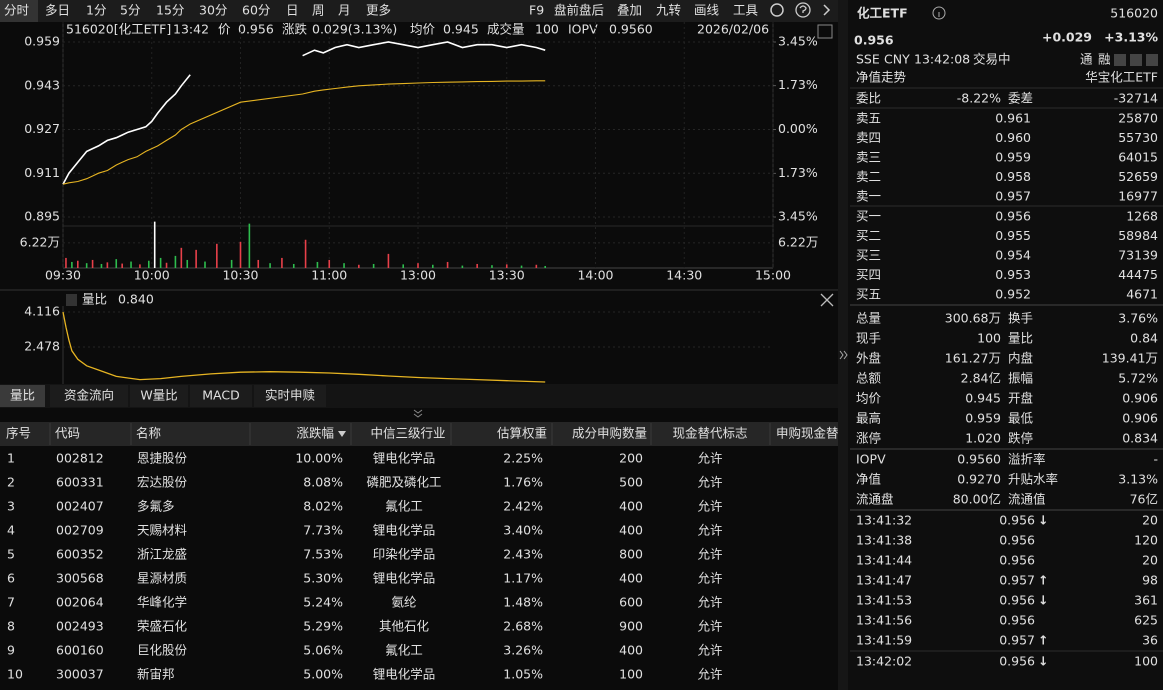  I want to click on period-tab: 1分, so click(96, 10).